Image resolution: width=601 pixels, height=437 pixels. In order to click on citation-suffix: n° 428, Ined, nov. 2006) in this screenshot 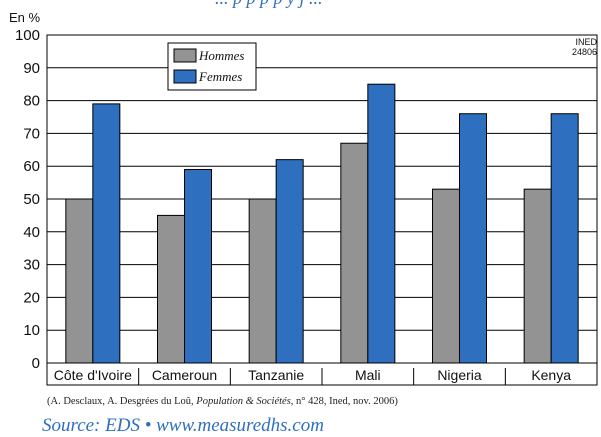, I will do `click(345, 401)`.